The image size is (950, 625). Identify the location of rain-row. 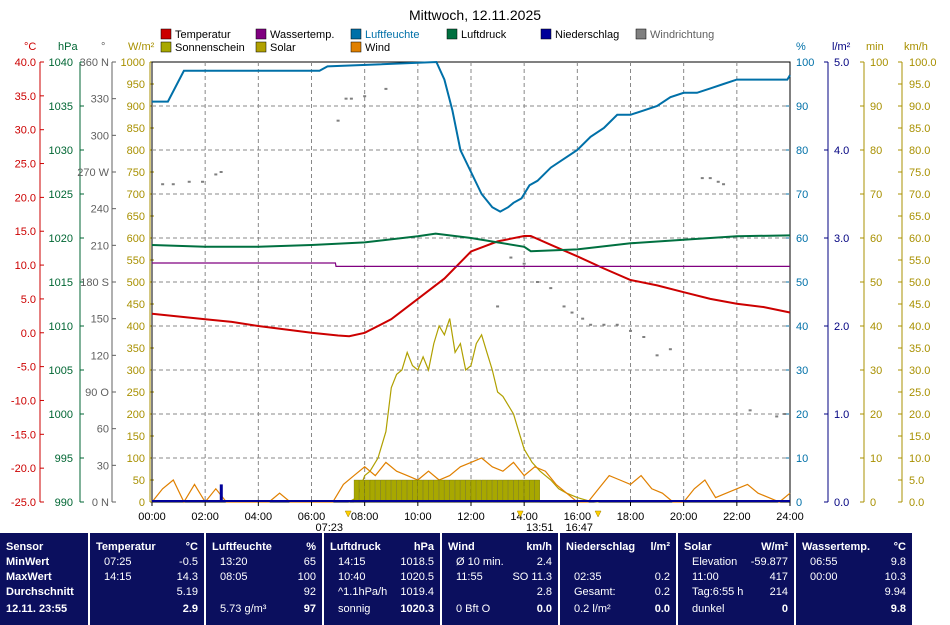
(618, 562).